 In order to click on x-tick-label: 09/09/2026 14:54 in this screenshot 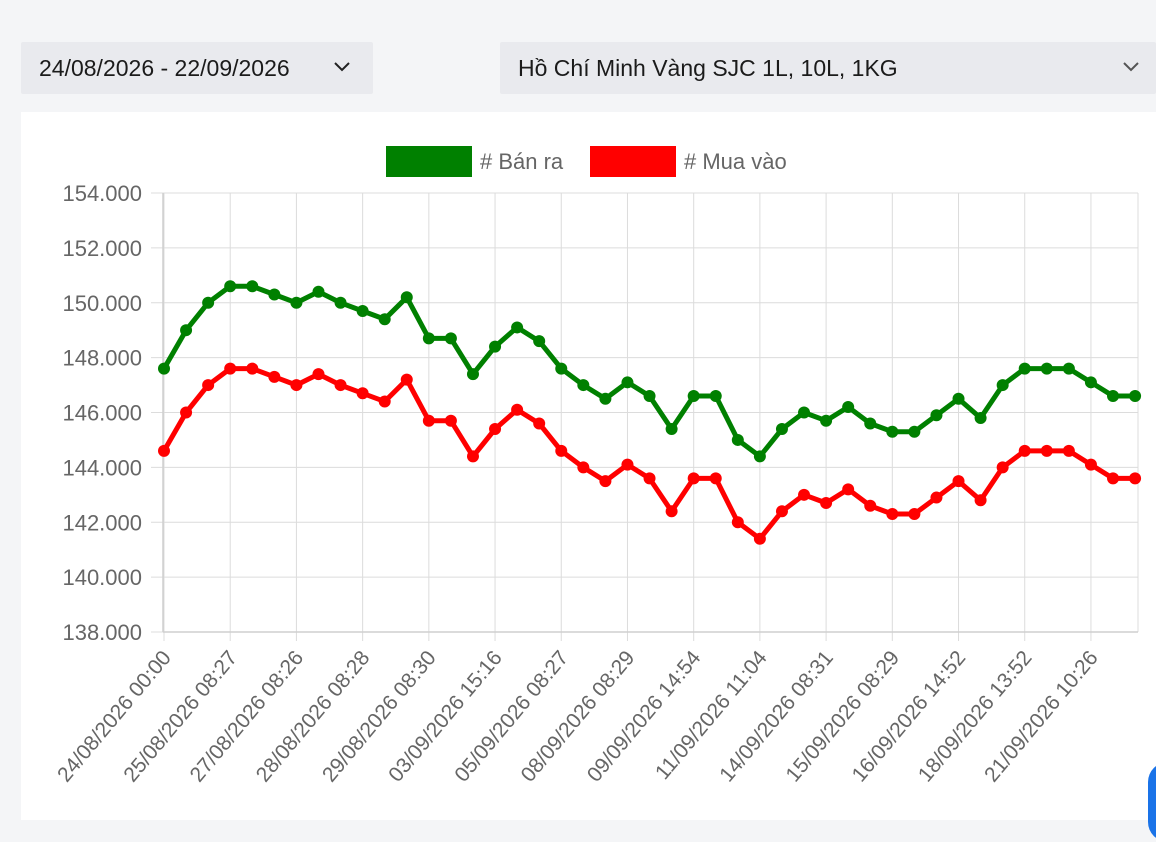, I will do `click(644, 716)`.